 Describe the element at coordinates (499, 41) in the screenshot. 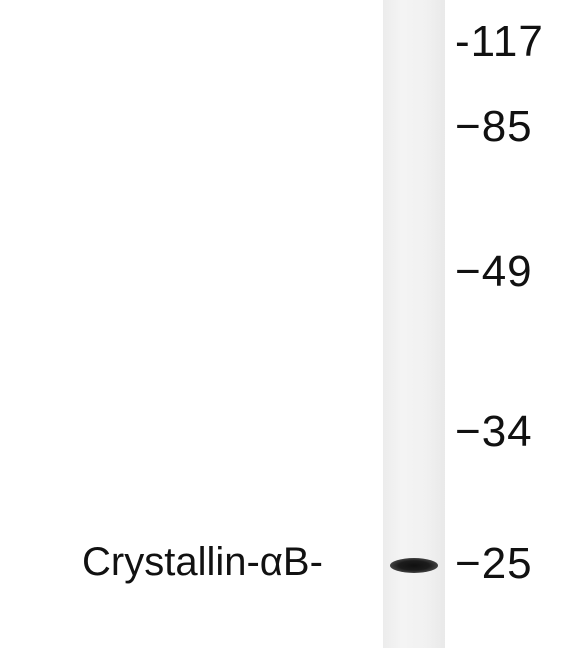

I see `marker-117: -117` at that location.